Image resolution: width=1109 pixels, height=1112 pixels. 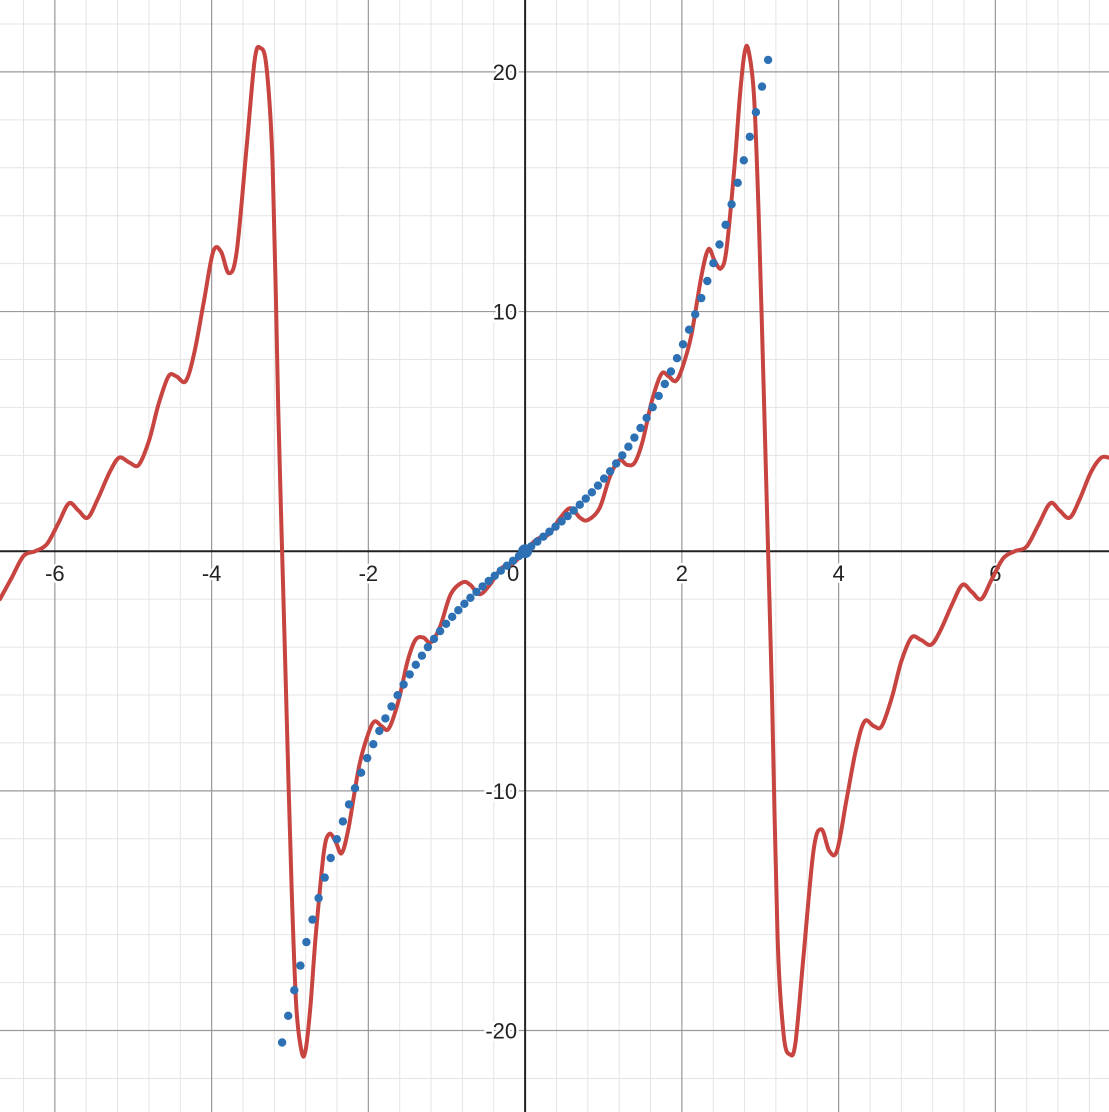 What do you see at coordinates (501, 1031) in the screenshot?
I see `y-tick-label: -20` at bounding box center [501, 1031].